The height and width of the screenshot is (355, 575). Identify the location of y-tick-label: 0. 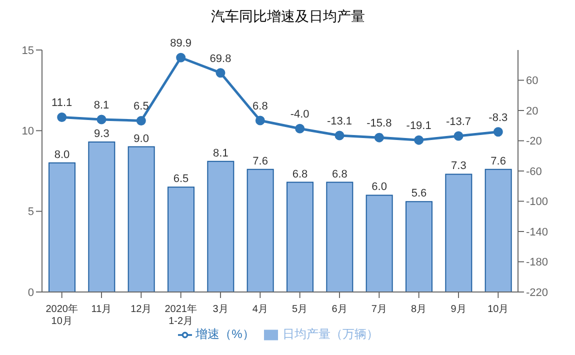
(31, 292).